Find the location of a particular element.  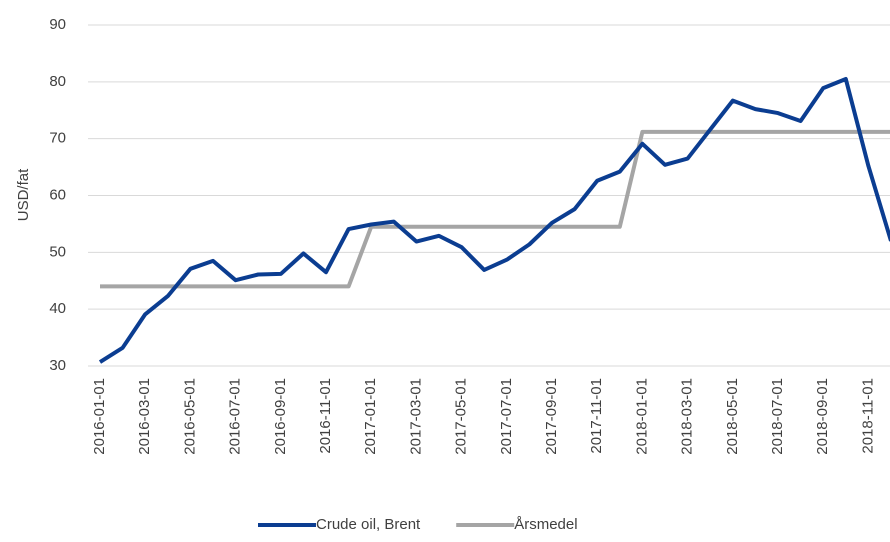

x-tick-label: 2017-03-01 is located at coordinates (415, 416).